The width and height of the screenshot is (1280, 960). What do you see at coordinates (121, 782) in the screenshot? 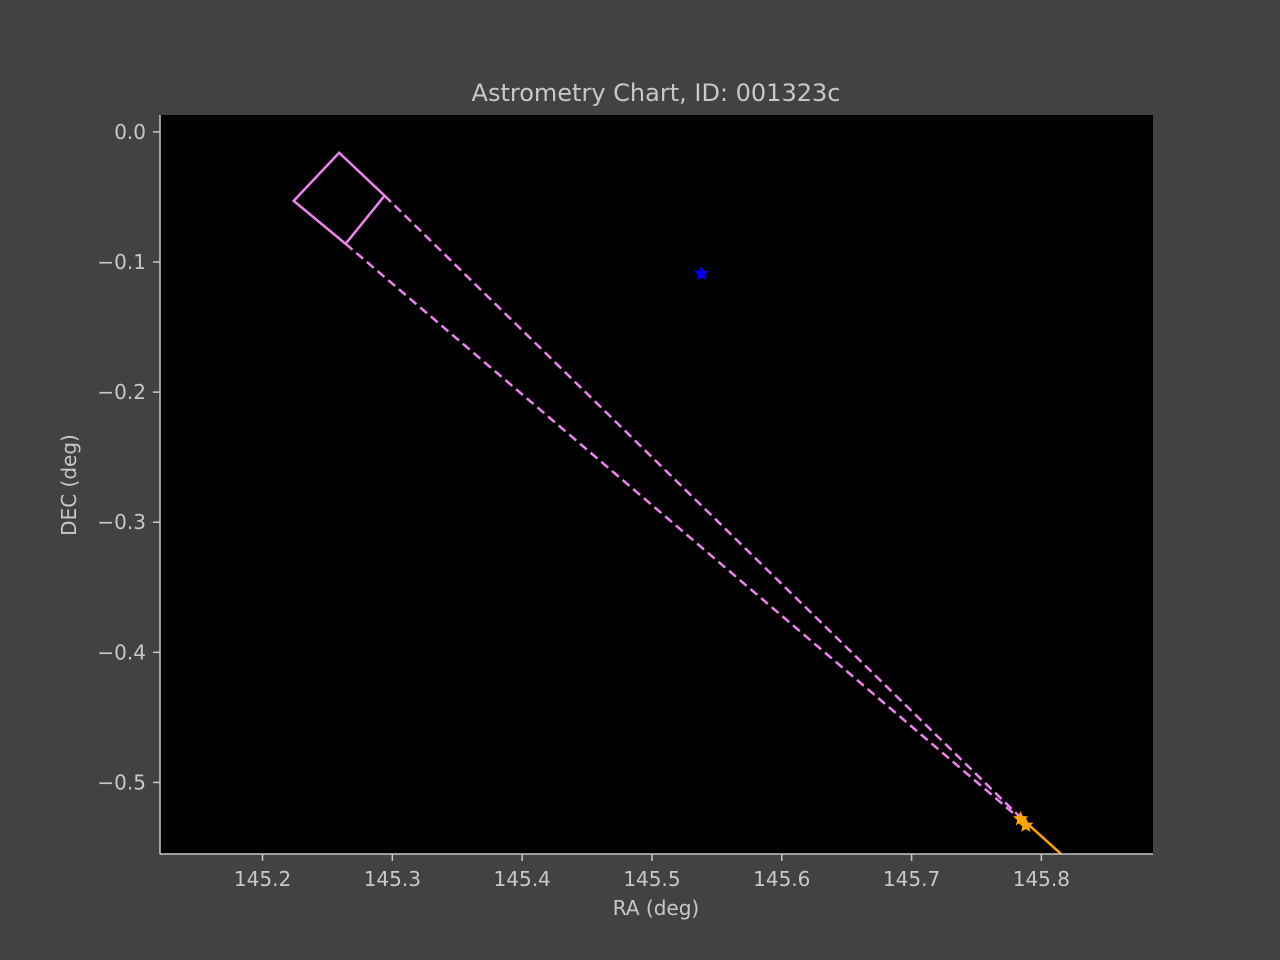
I see `y-tick-label: −0.5` at bounding box center [121, 782].